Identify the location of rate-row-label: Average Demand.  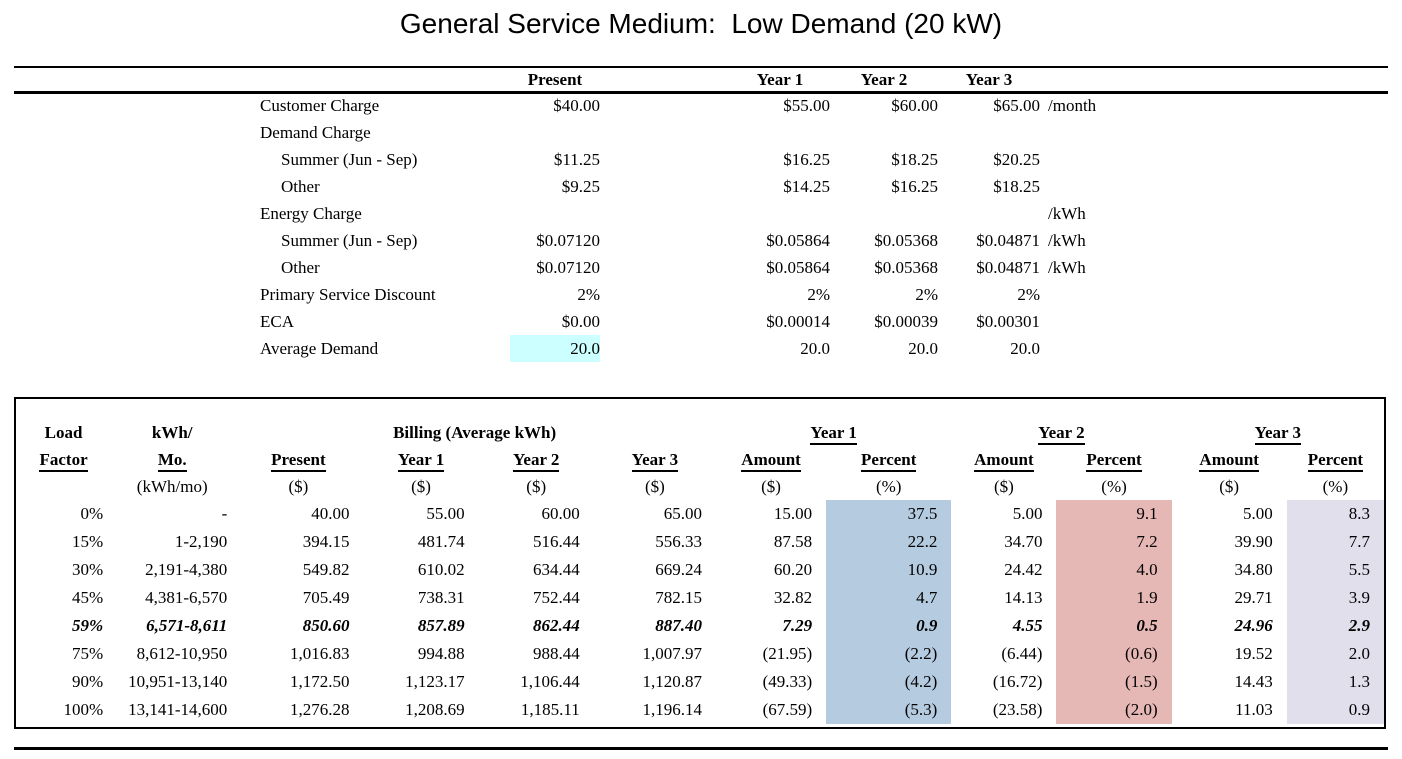
(319, 348).